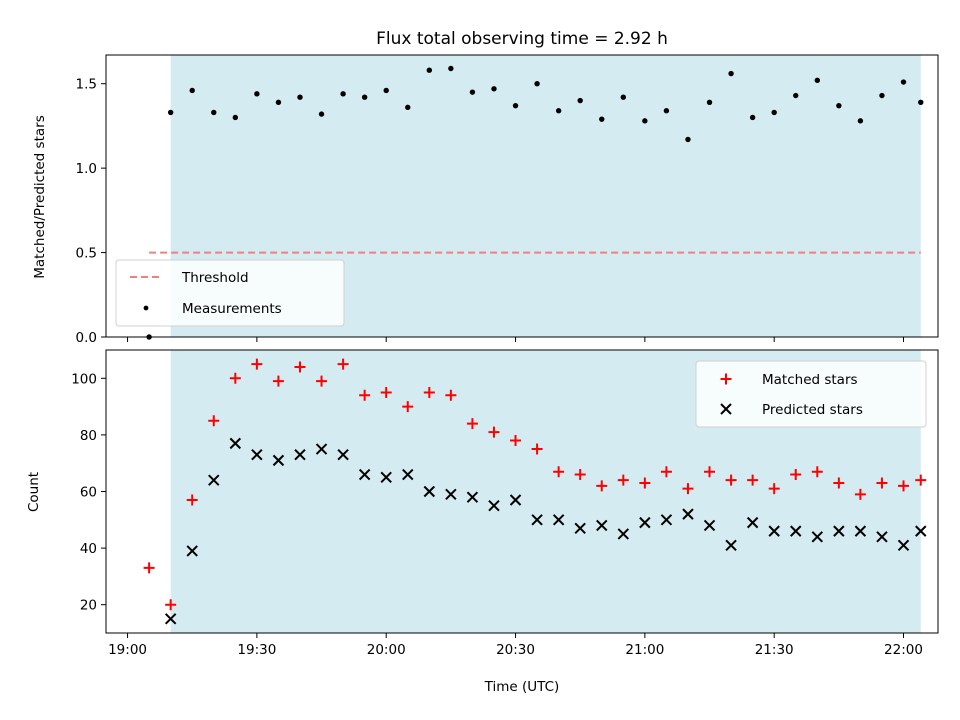 Image resolution: width=960 pixels, height=720 pixels. I want to click on chart-title: Flux total observing time = 2.92 h, so click(522, 39).